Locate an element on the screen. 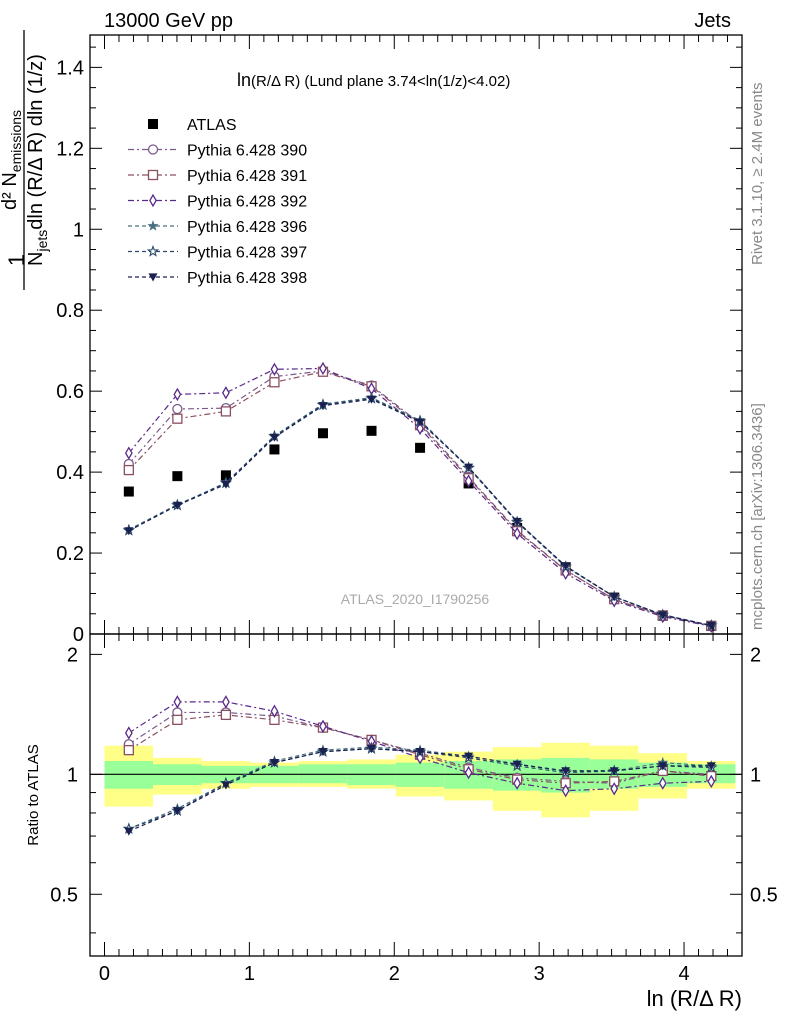 The image size is (786, 1024). legend-marker-p397 is located at coordinates (153, 250).